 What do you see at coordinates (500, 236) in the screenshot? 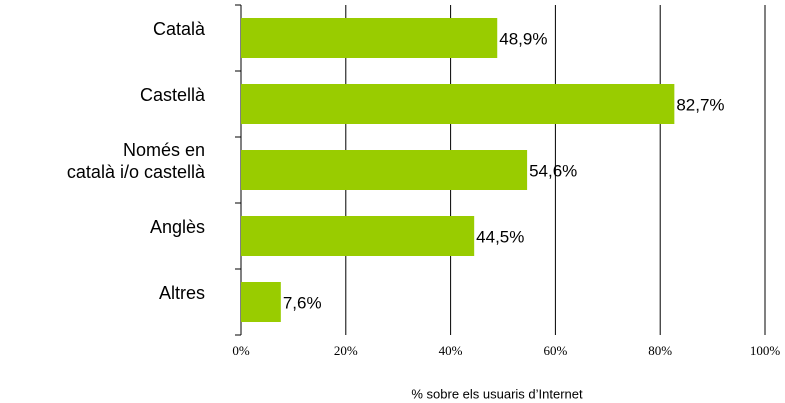
I see `value-label: 44,5%` at bounding box center [500, 236].